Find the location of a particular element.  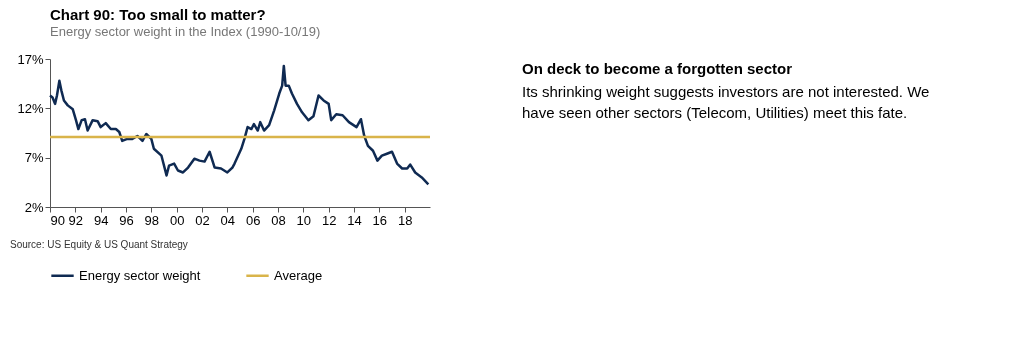

y-tick-label: 7% is located at coordinates (34, 158).